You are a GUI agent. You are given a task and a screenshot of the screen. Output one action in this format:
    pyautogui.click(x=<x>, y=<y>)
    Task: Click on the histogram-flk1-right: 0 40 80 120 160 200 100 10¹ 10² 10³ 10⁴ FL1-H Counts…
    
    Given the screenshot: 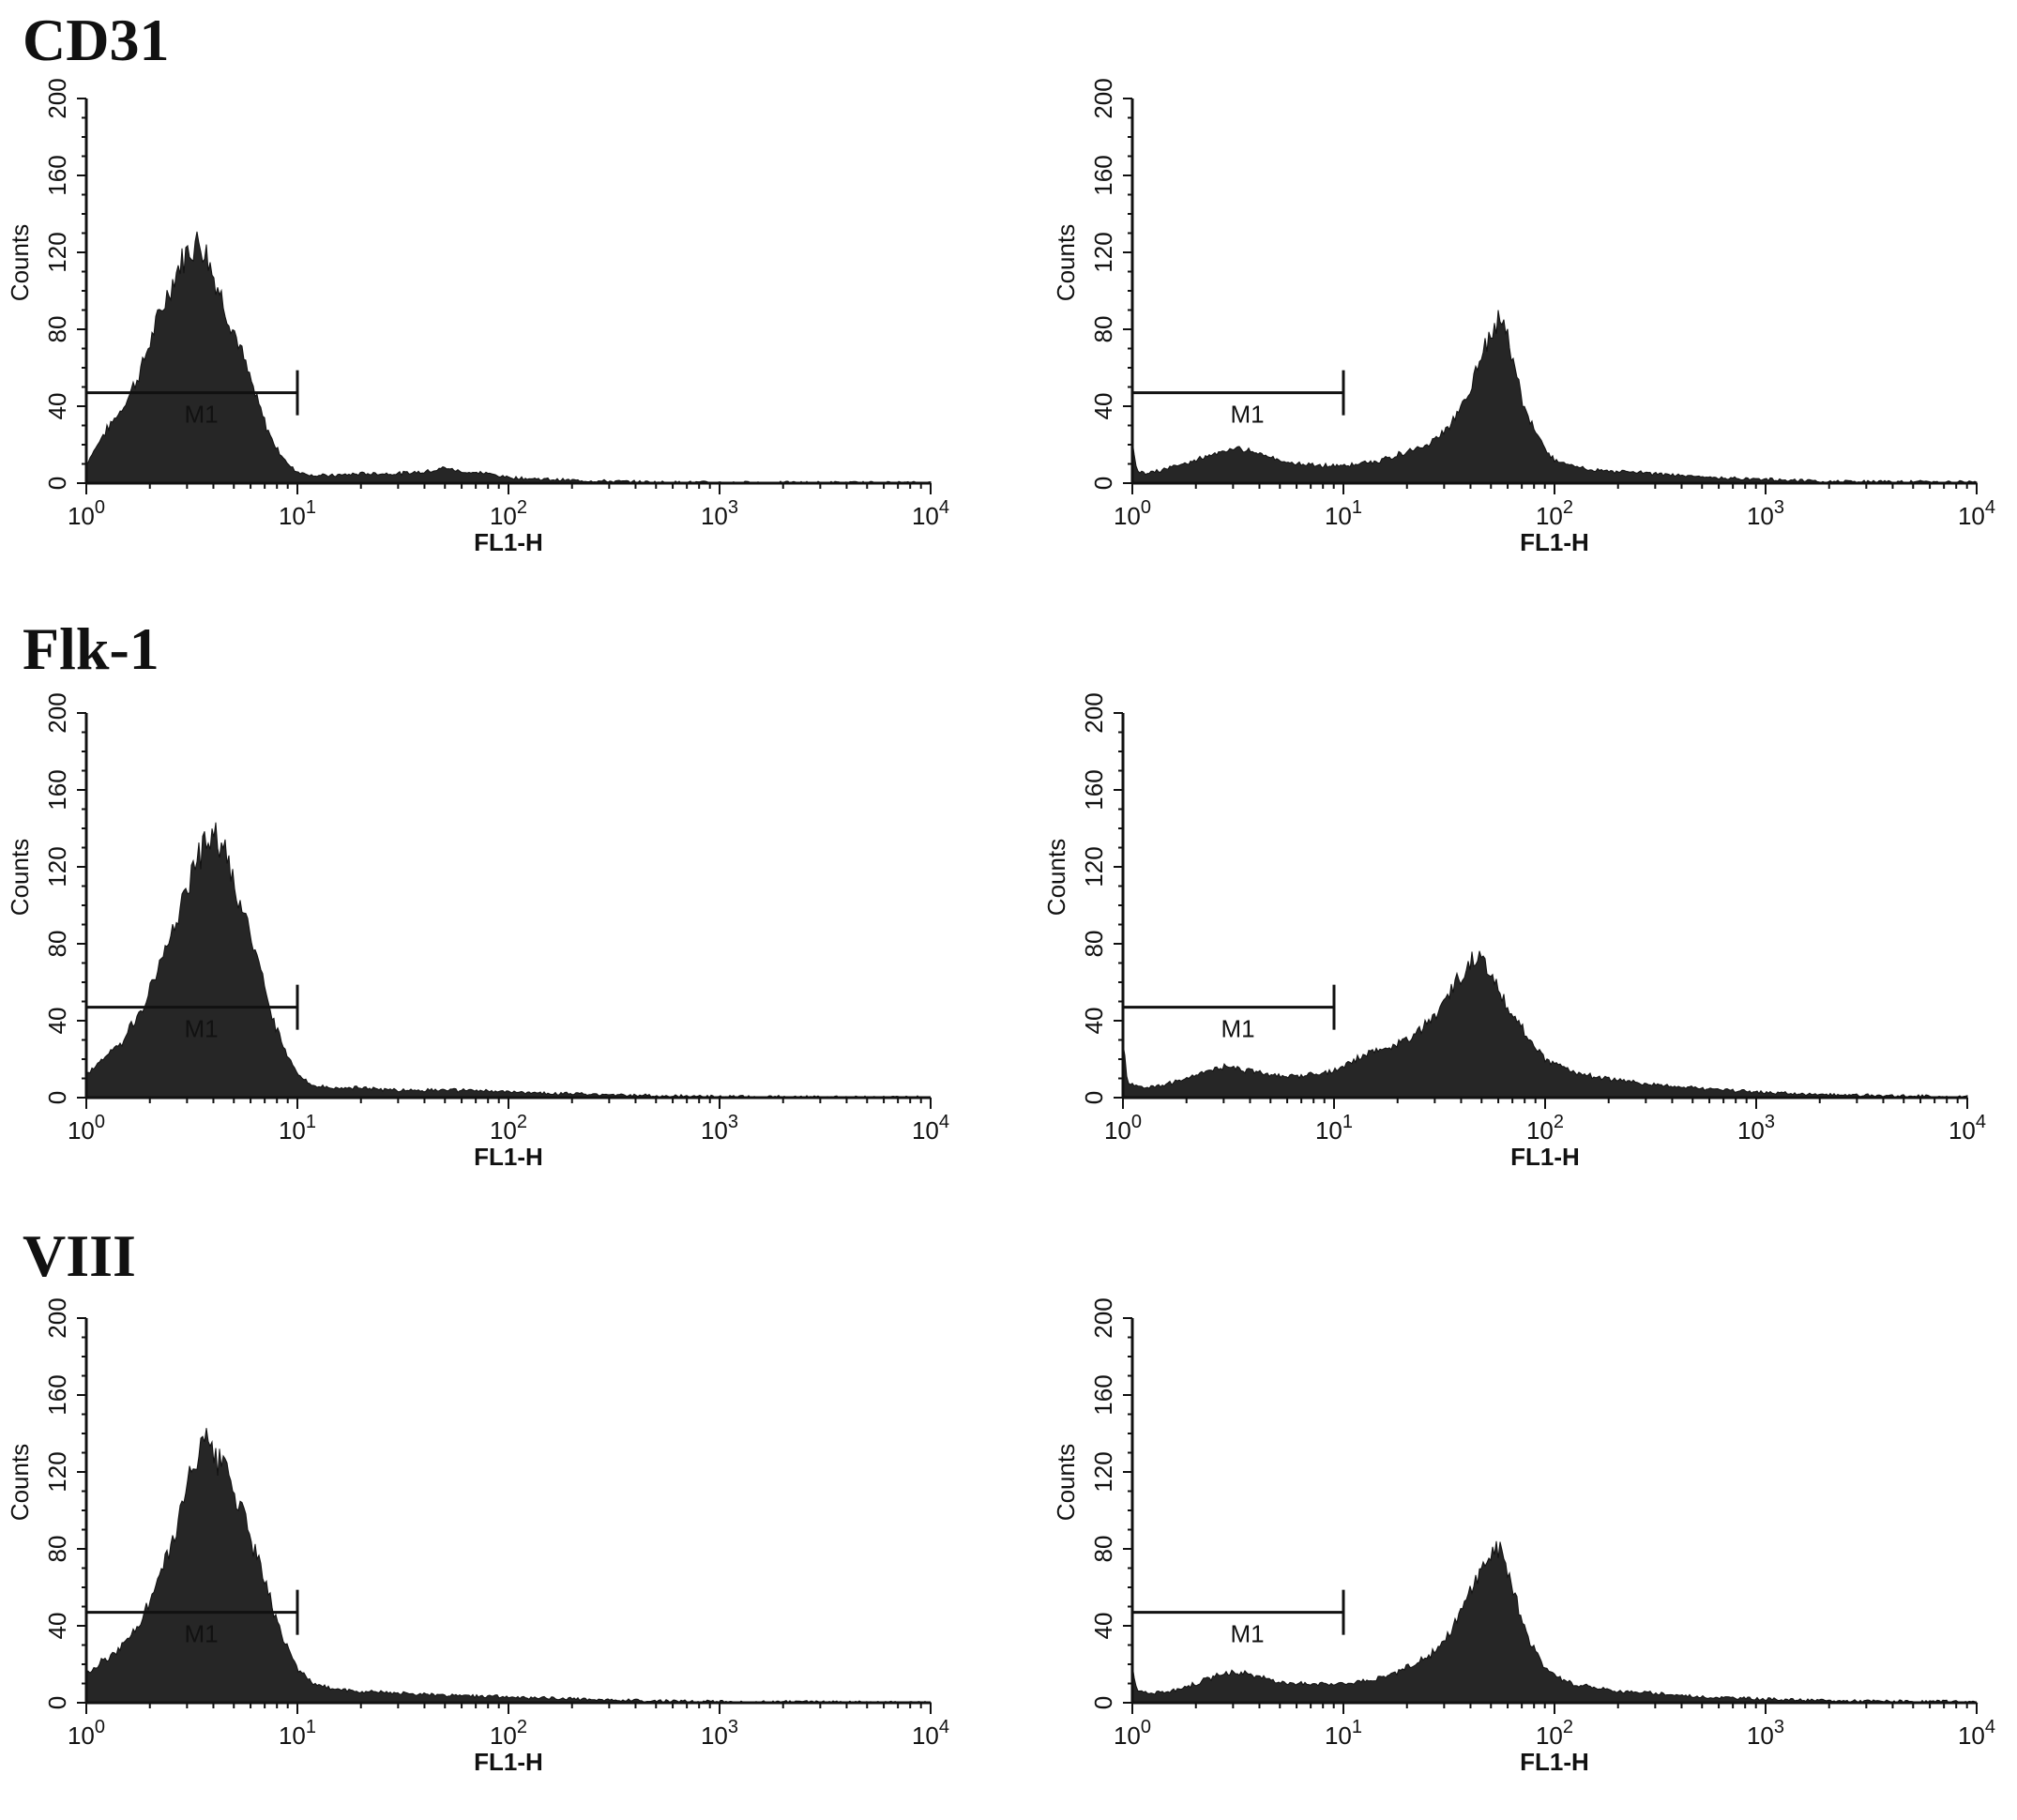 What is the action you would take?
    pyautogui.click(x=1514, y=931)
    